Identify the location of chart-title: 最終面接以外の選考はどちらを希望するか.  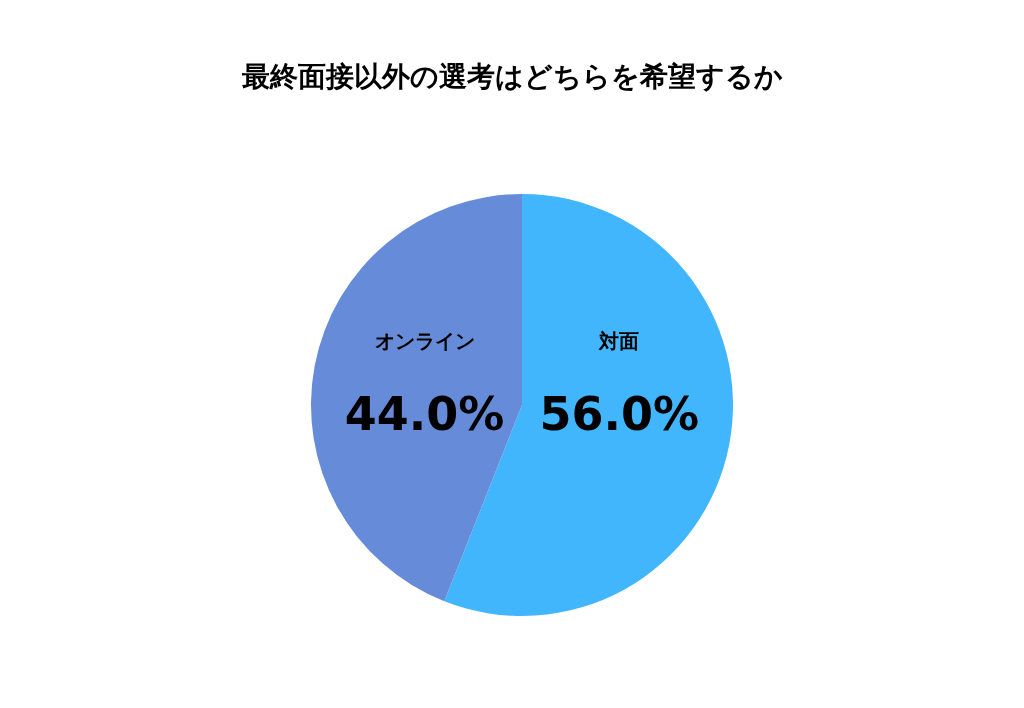
(511, 76).